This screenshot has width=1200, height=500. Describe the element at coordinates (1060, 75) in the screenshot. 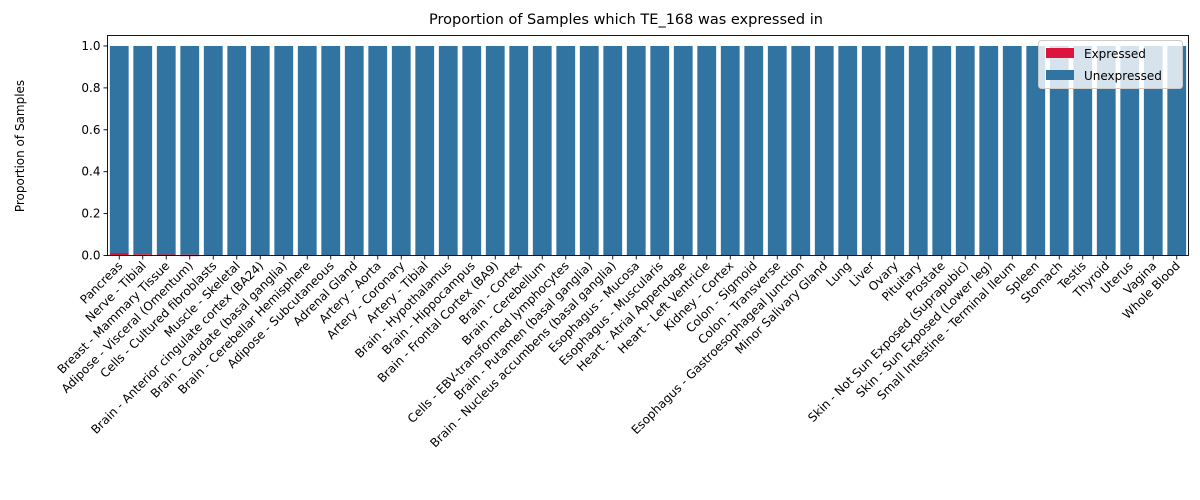

I see `legend-swatch-unexpressed` at that location.